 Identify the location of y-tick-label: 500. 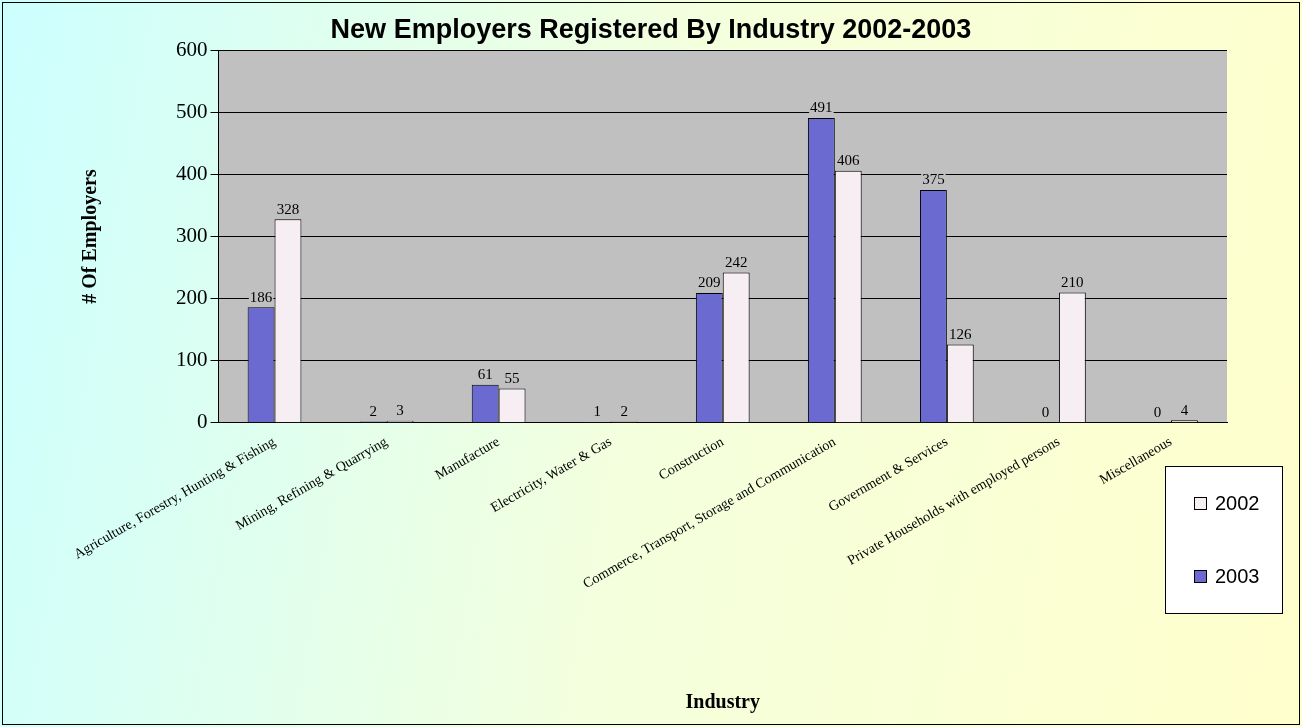
(192, 110).